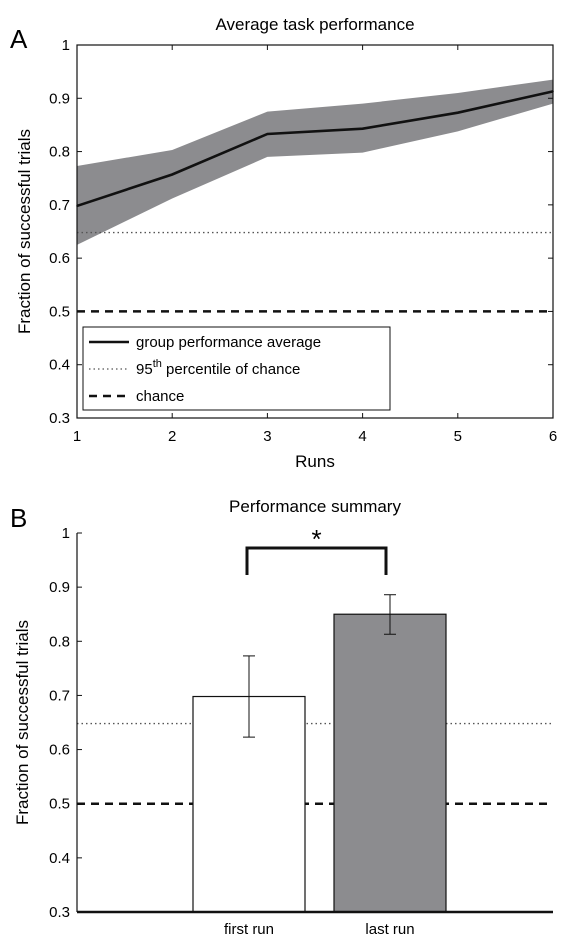  I want to click on legend-label-percentile-text: percentile of chance, so click(231, 369).